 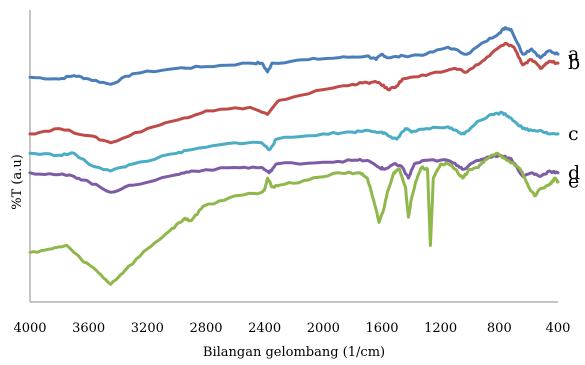 I want to click on y-axis-title: %T (a.u), so click(x=17, y=182).